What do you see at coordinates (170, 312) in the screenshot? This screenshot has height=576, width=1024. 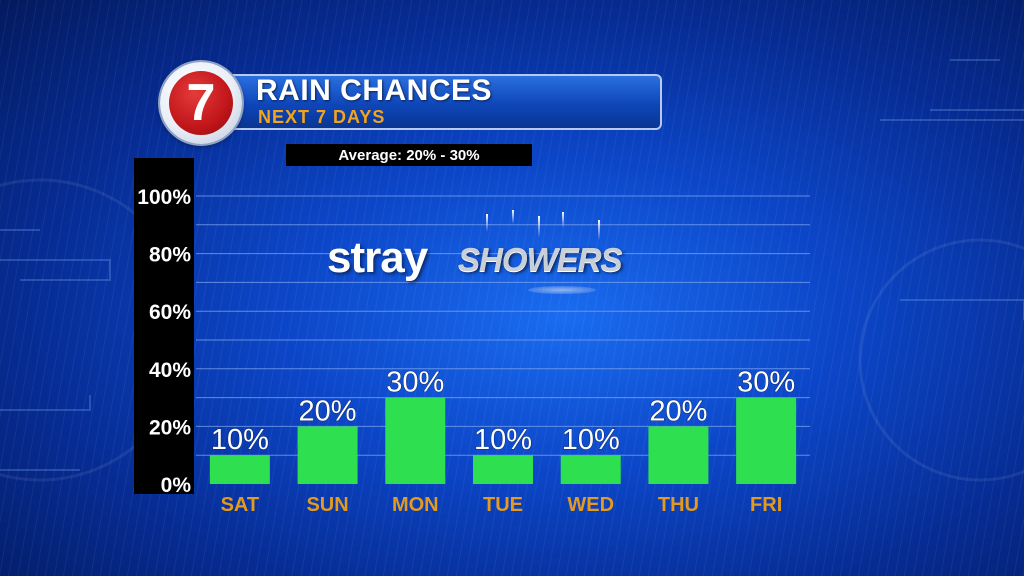 I see `y-tick-label: 60%` at bounding box center [170, 312].